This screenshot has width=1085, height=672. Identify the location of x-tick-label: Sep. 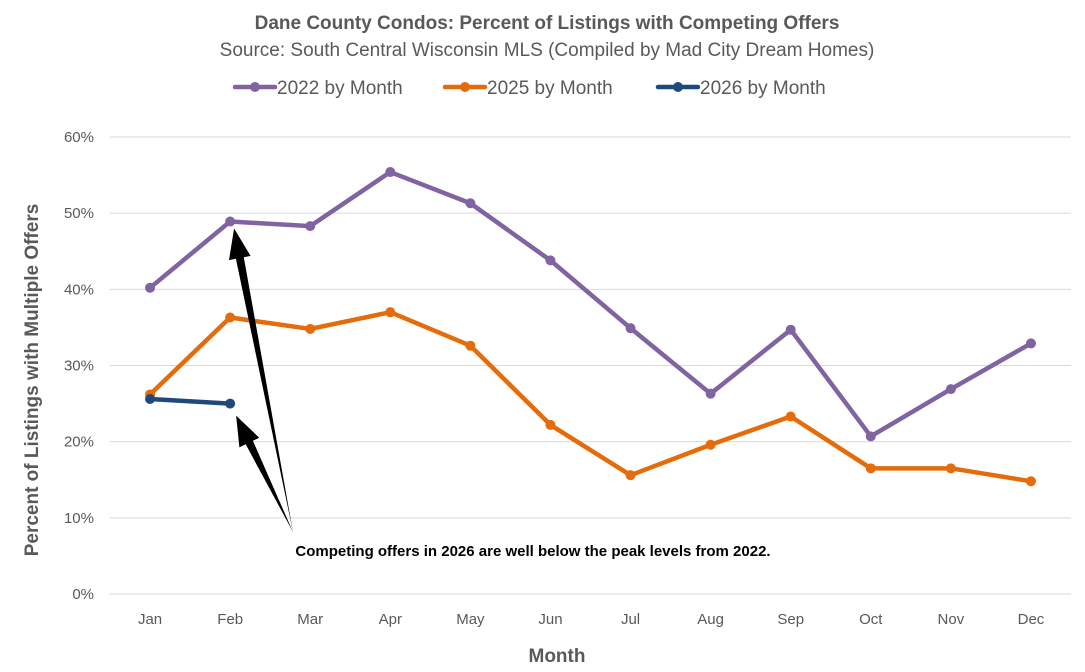
(790, 619).